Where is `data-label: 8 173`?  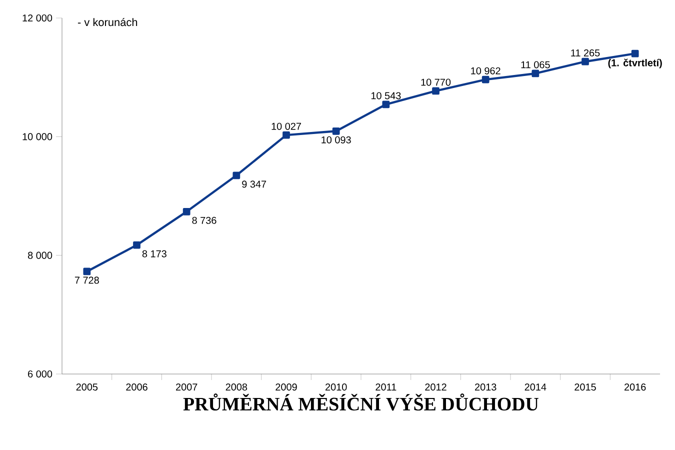
data-label: 8 173 is located at coordinates (154, 254).